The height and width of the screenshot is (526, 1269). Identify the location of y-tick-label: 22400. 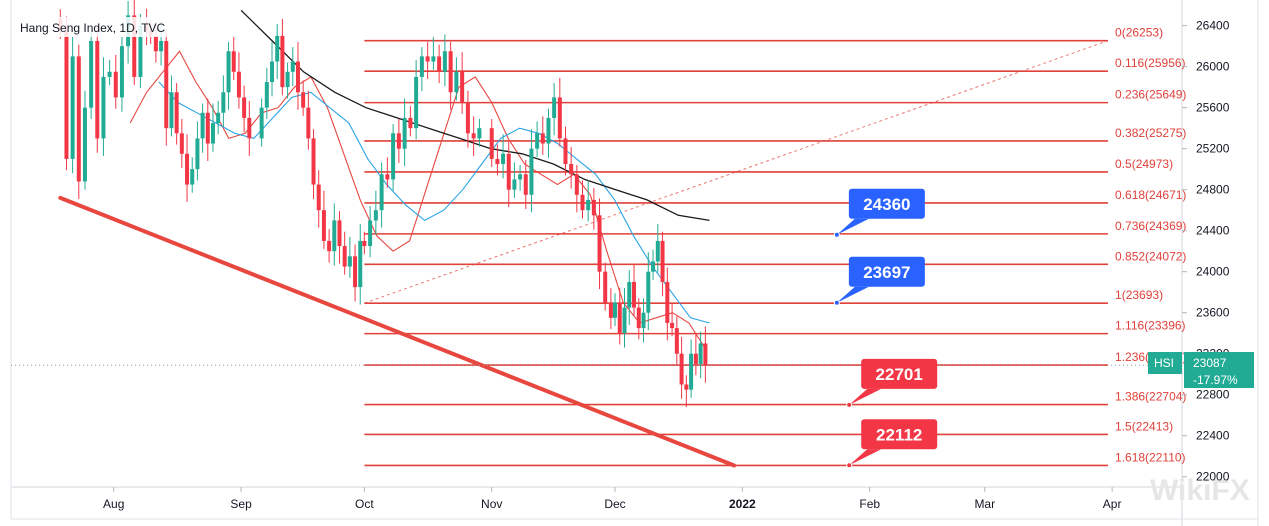
(1213, 436).